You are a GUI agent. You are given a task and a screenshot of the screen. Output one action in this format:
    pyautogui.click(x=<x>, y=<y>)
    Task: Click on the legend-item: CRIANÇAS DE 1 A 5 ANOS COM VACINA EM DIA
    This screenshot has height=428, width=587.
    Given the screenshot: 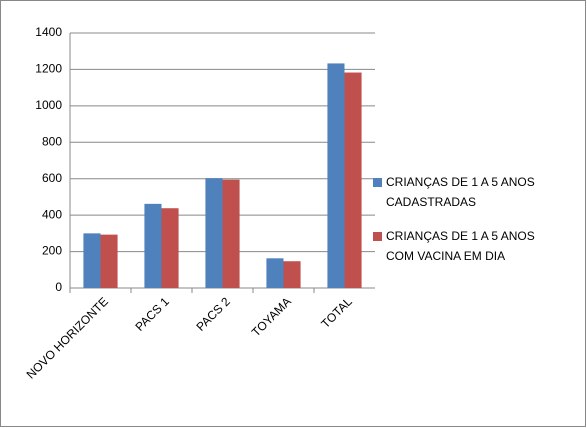 What is the action you would take?
    pyautogui.click(x=473, y=246)
    